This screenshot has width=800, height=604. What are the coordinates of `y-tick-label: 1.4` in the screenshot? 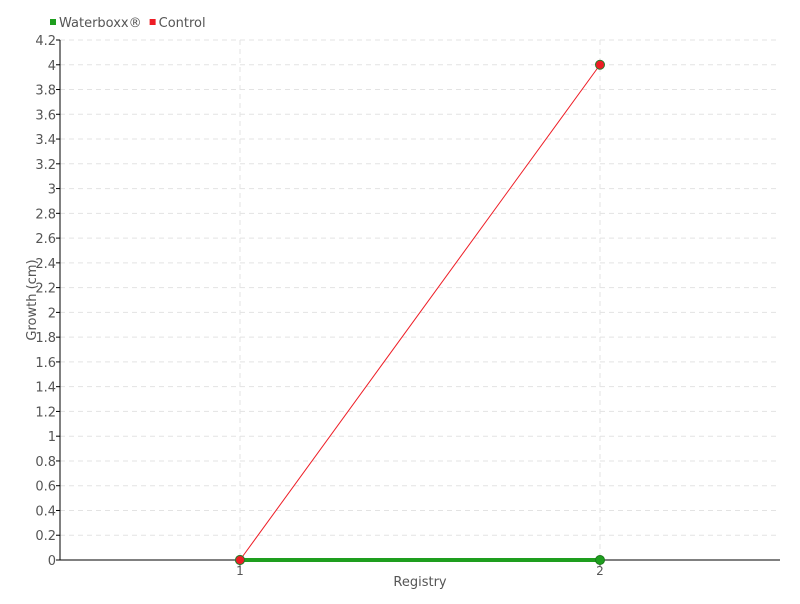 It's located at (45, 388).